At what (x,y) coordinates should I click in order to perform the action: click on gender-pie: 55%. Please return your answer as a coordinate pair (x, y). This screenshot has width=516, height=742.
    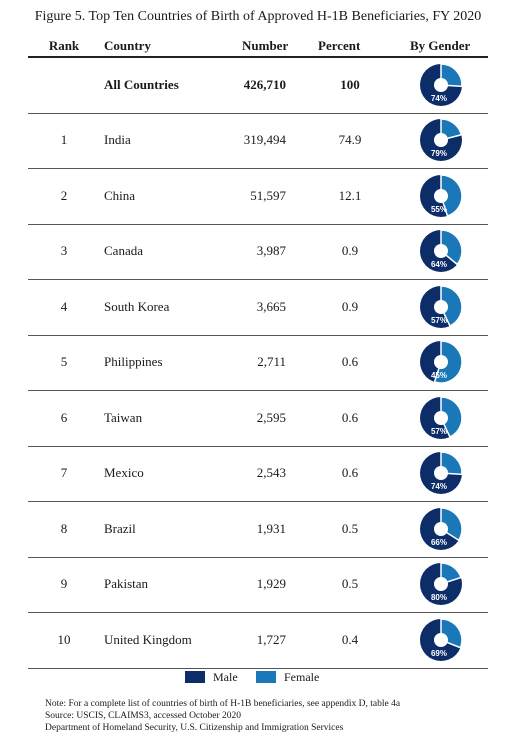
    Looking at the image, I should click on (441, 195).